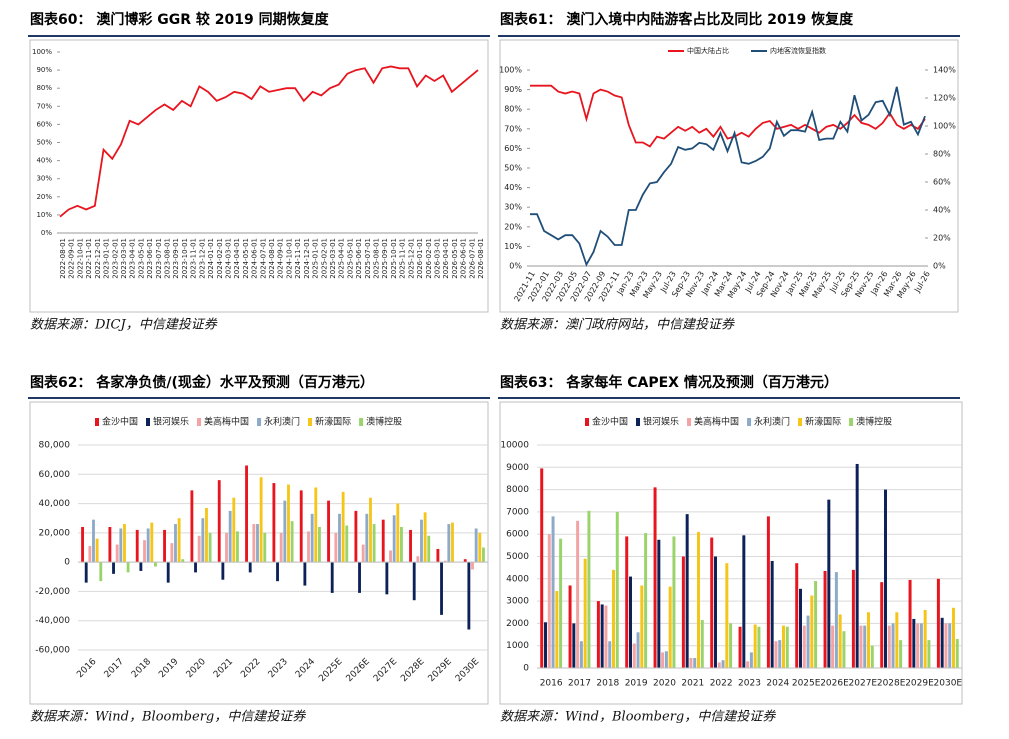  What do you see at coordinates (669, 382) in the screenshot?
I see `chart-title: 图表63： 各家每年 CAPEX 情况及预测（百万港元）` at bounding box center [669, 382].